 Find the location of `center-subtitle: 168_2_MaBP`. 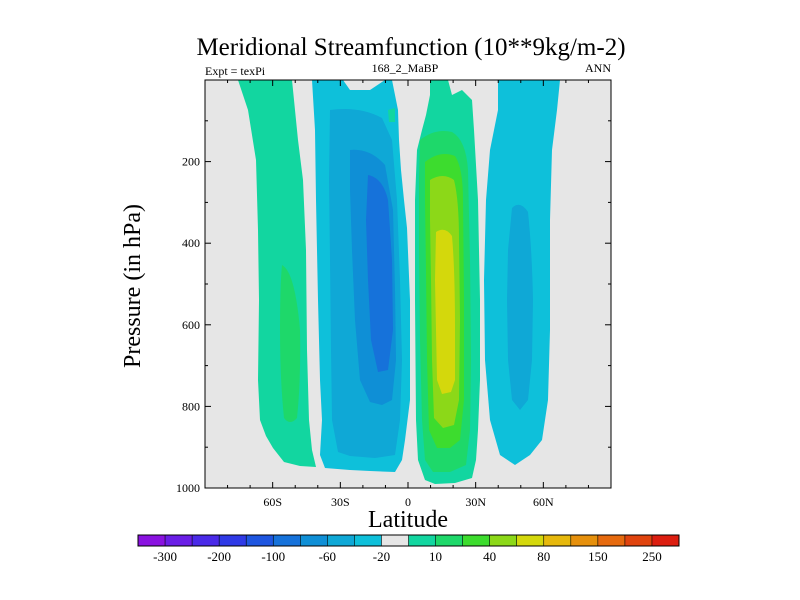

center-subtitle: 168_2_MaBP is located at coordinates (405, 68).